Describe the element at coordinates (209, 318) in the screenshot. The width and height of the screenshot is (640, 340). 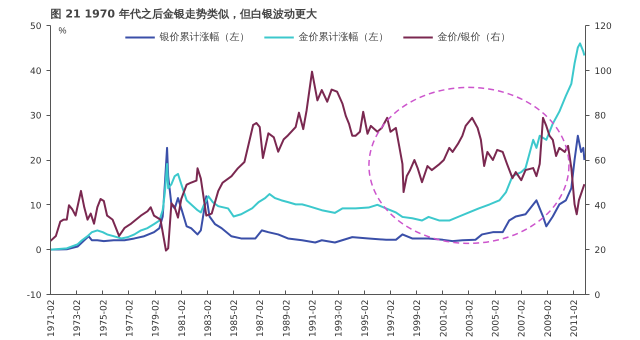
I see `x-tick-label: 1983-02` at that location.